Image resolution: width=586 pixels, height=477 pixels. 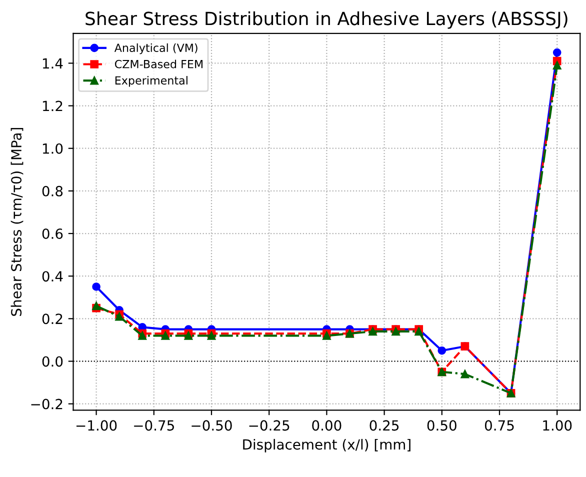 I want to click on legend-label: CZM-Based FEM, so click(x=158, y=64).